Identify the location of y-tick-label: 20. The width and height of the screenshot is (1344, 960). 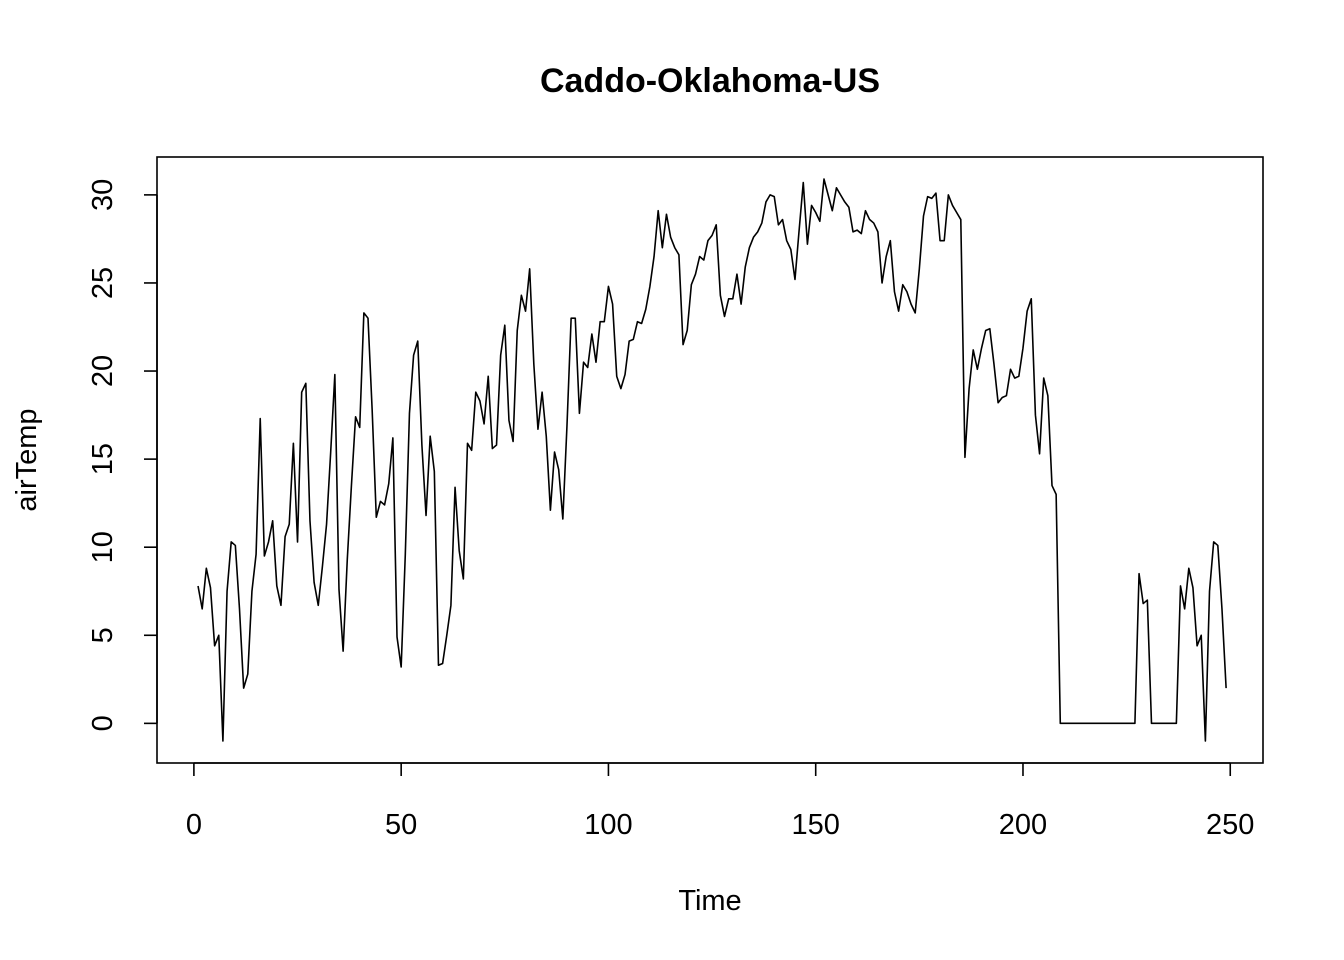
(103, 371).